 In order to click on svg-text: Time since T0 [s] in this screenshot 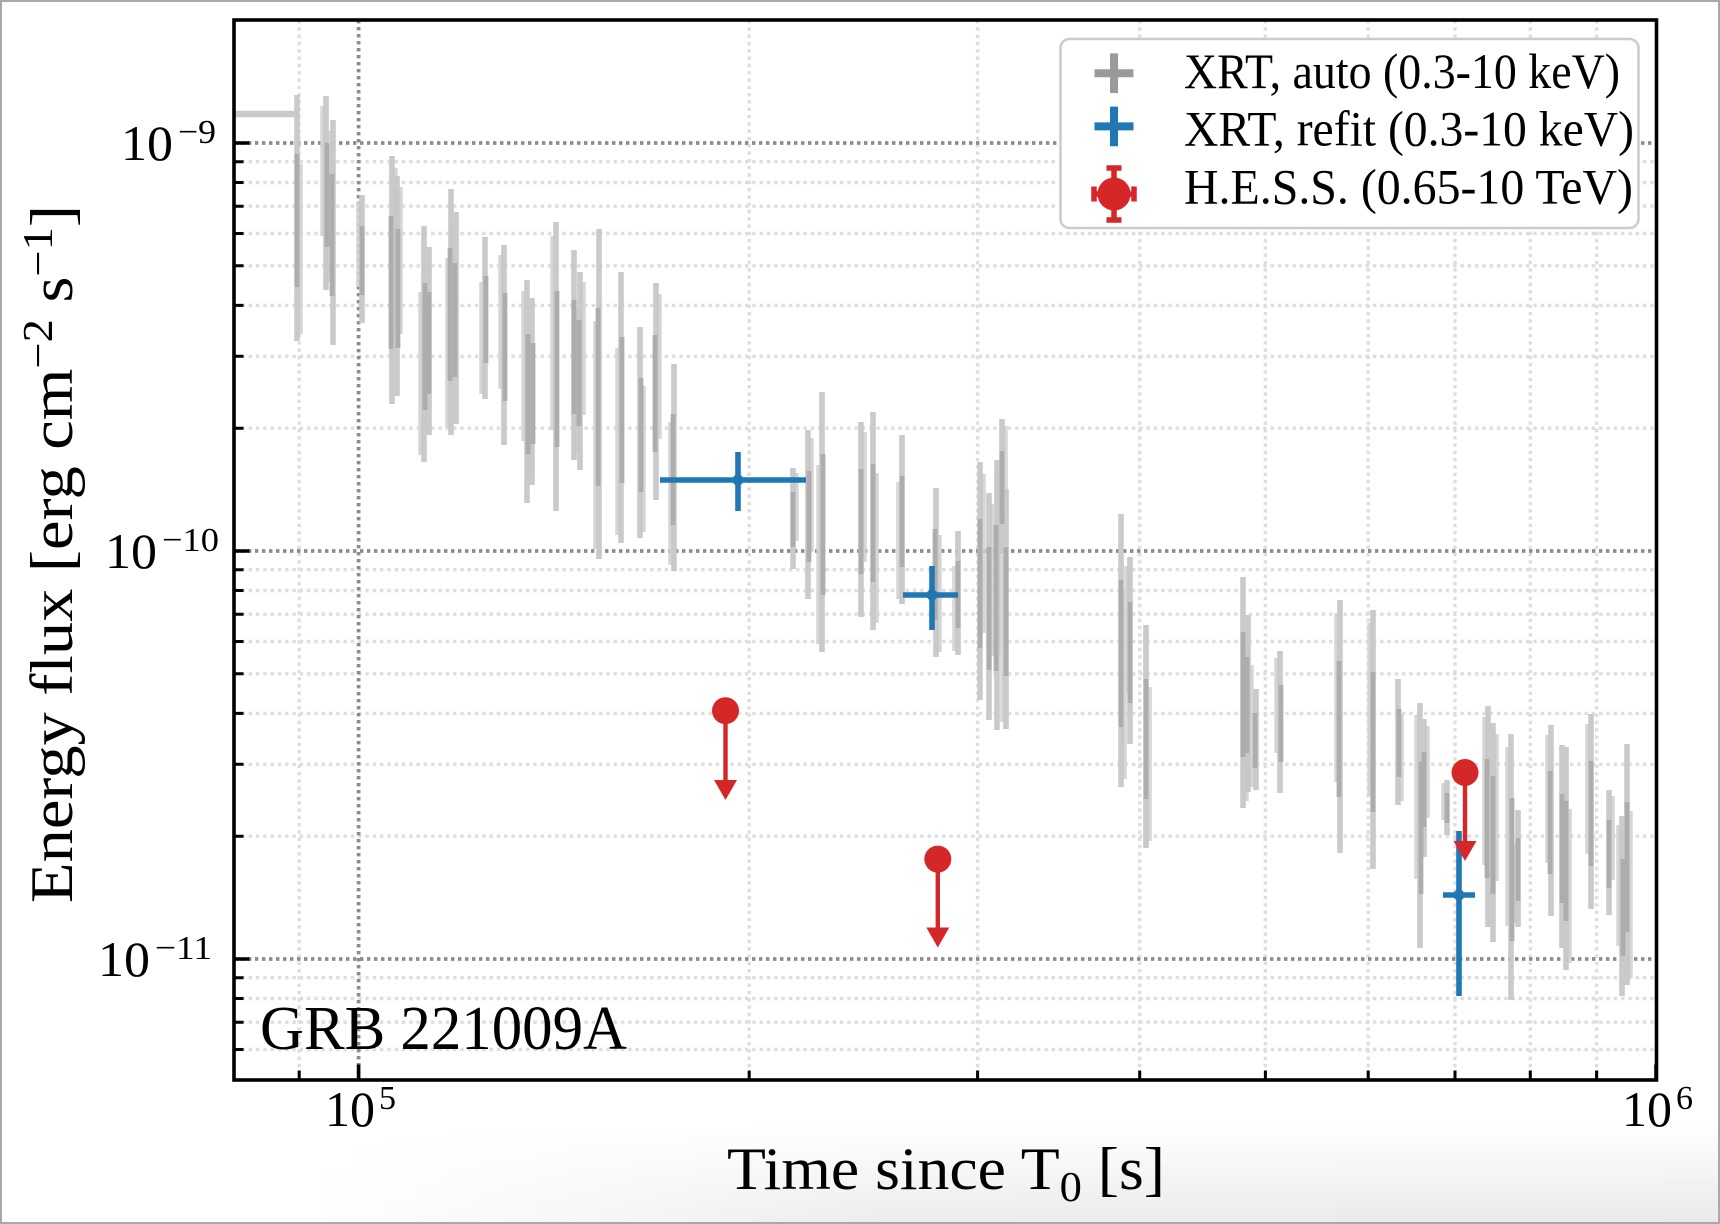, I will do `click(946, 1173)`.